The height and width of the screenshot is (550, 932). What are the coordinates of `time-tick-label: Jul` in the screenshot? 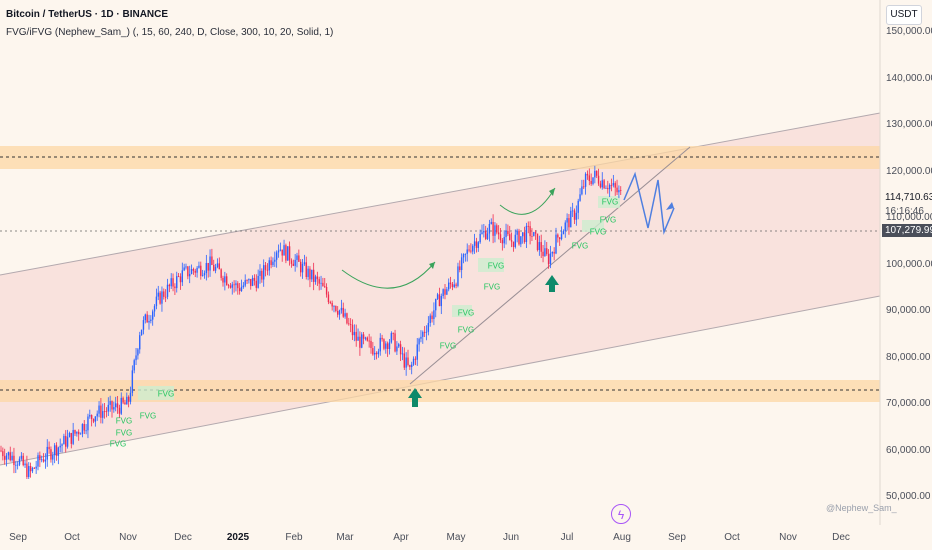 It's located at (567, 537).